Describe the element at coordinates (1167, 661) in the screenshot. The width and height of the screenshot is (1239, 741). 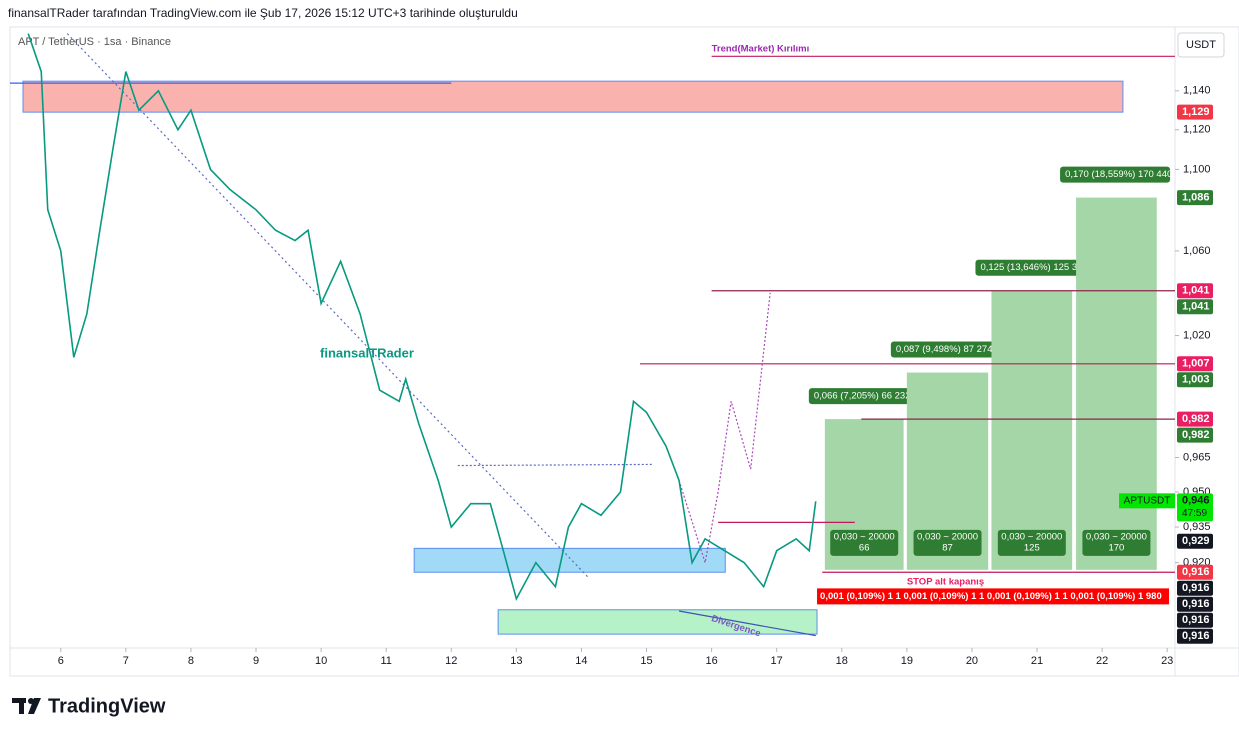
I see `x-tick-label: 23` at that location.